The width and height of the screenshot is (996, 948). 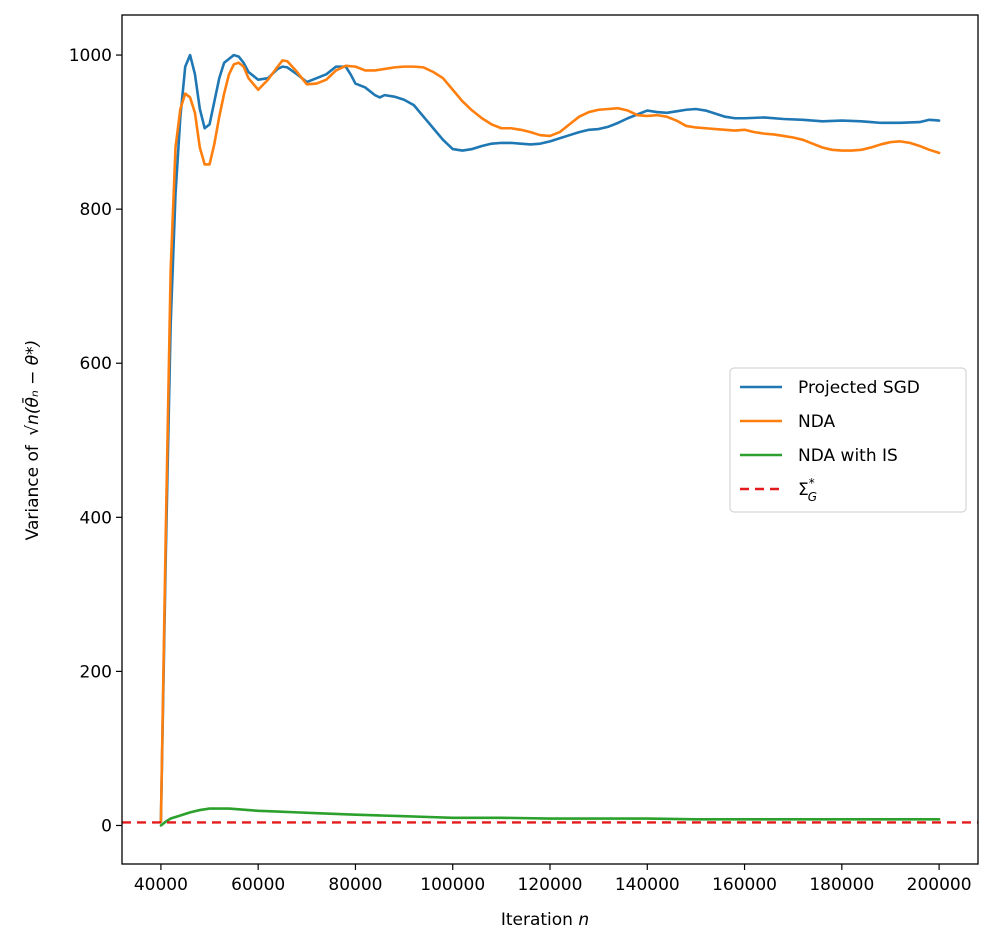 I want to click on y-axis-title: Variance of √n(θ̄ₙ − θ*), so click(x=32, y=440).